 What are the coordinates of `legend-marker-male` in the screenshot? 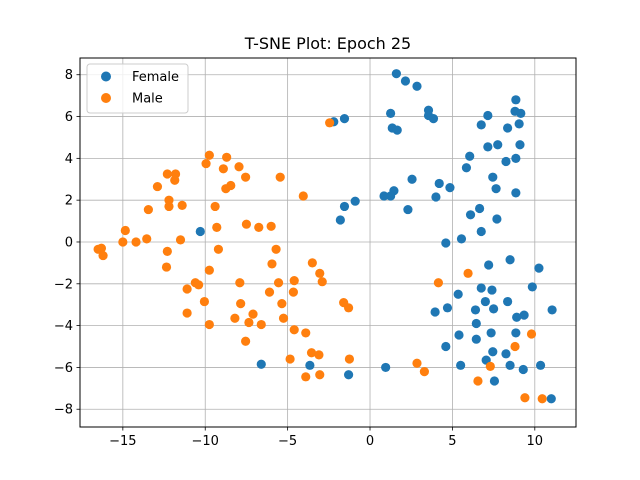 It's located at (106, 98).